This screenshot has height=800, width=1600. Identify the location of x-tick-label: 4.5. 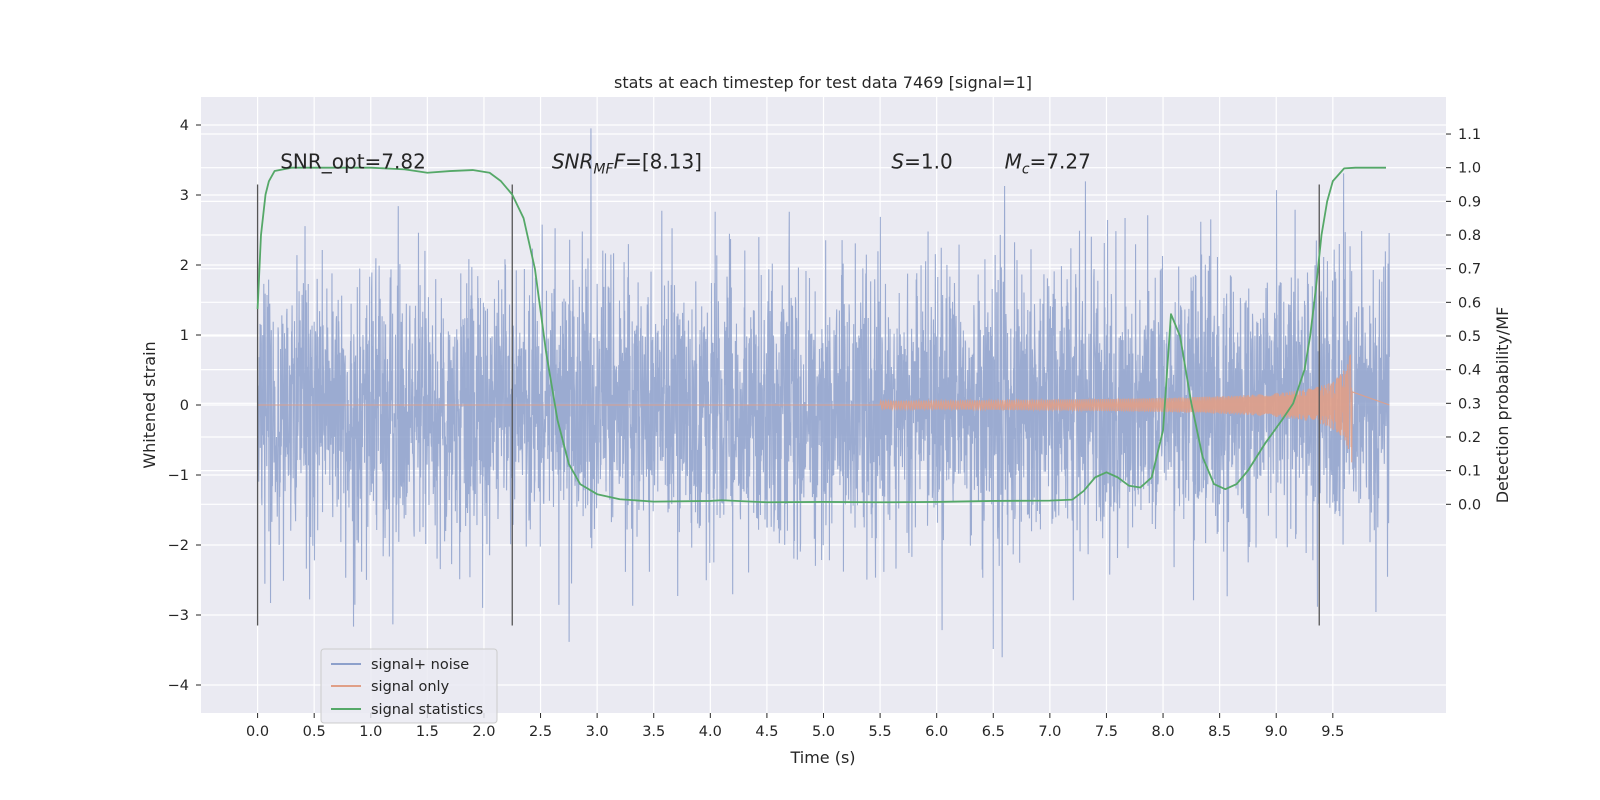
(766, 732).